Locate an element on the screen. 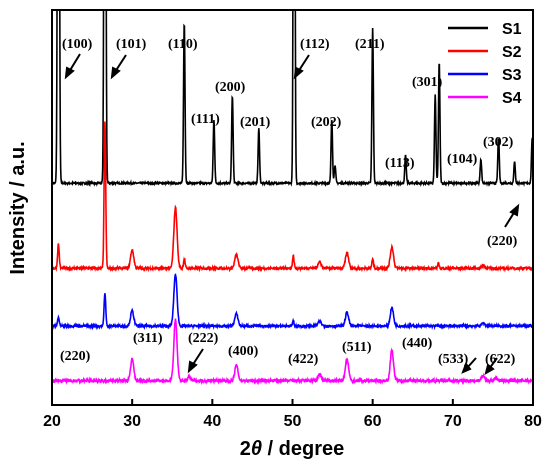 This screenshot has height=470, width=550. peak-label: (100) is located at coordinates (77, 44).